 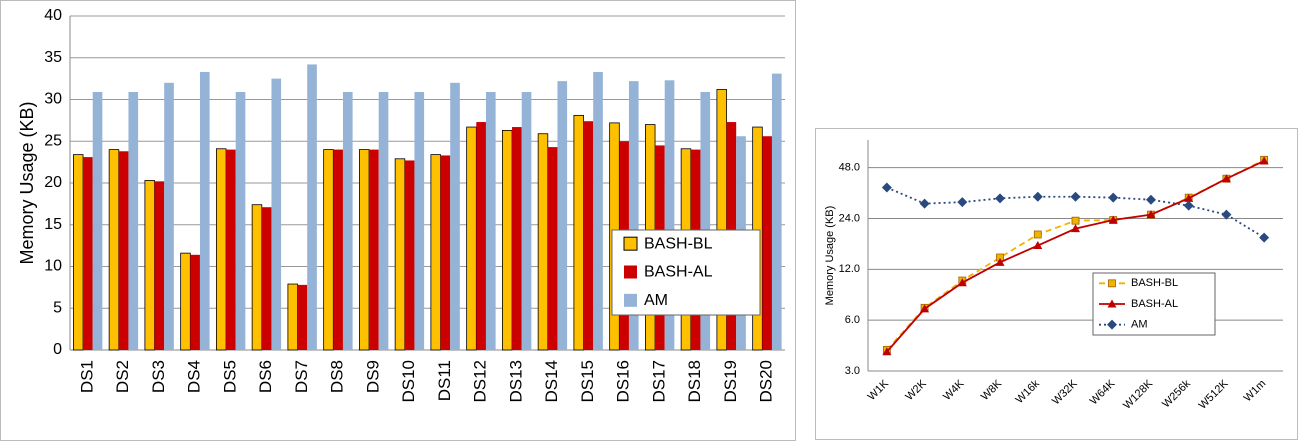 What do you see at coordinates (852, 320) in the screenshot?
I see `y-tick-label: 6.0` at bounding box center [852, 320].